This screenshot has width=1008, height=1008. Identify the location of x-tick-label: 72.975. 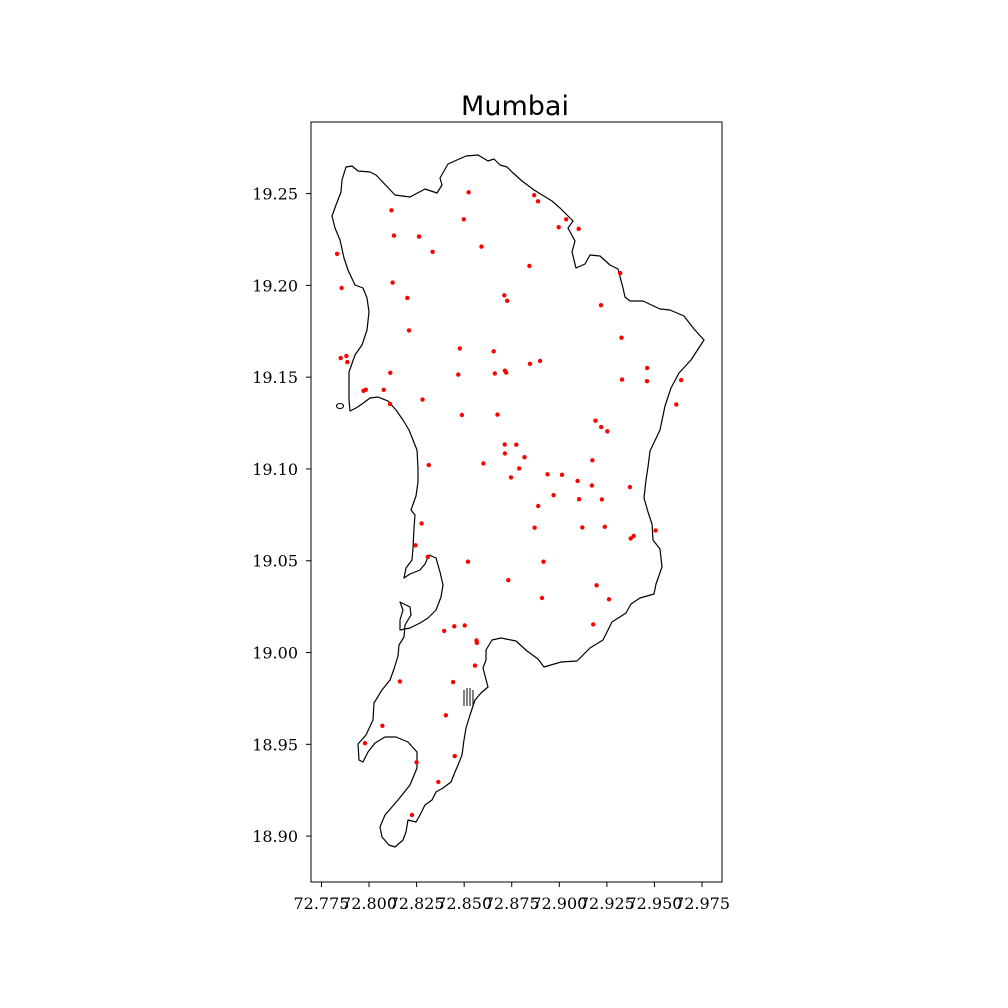
(702, 903).